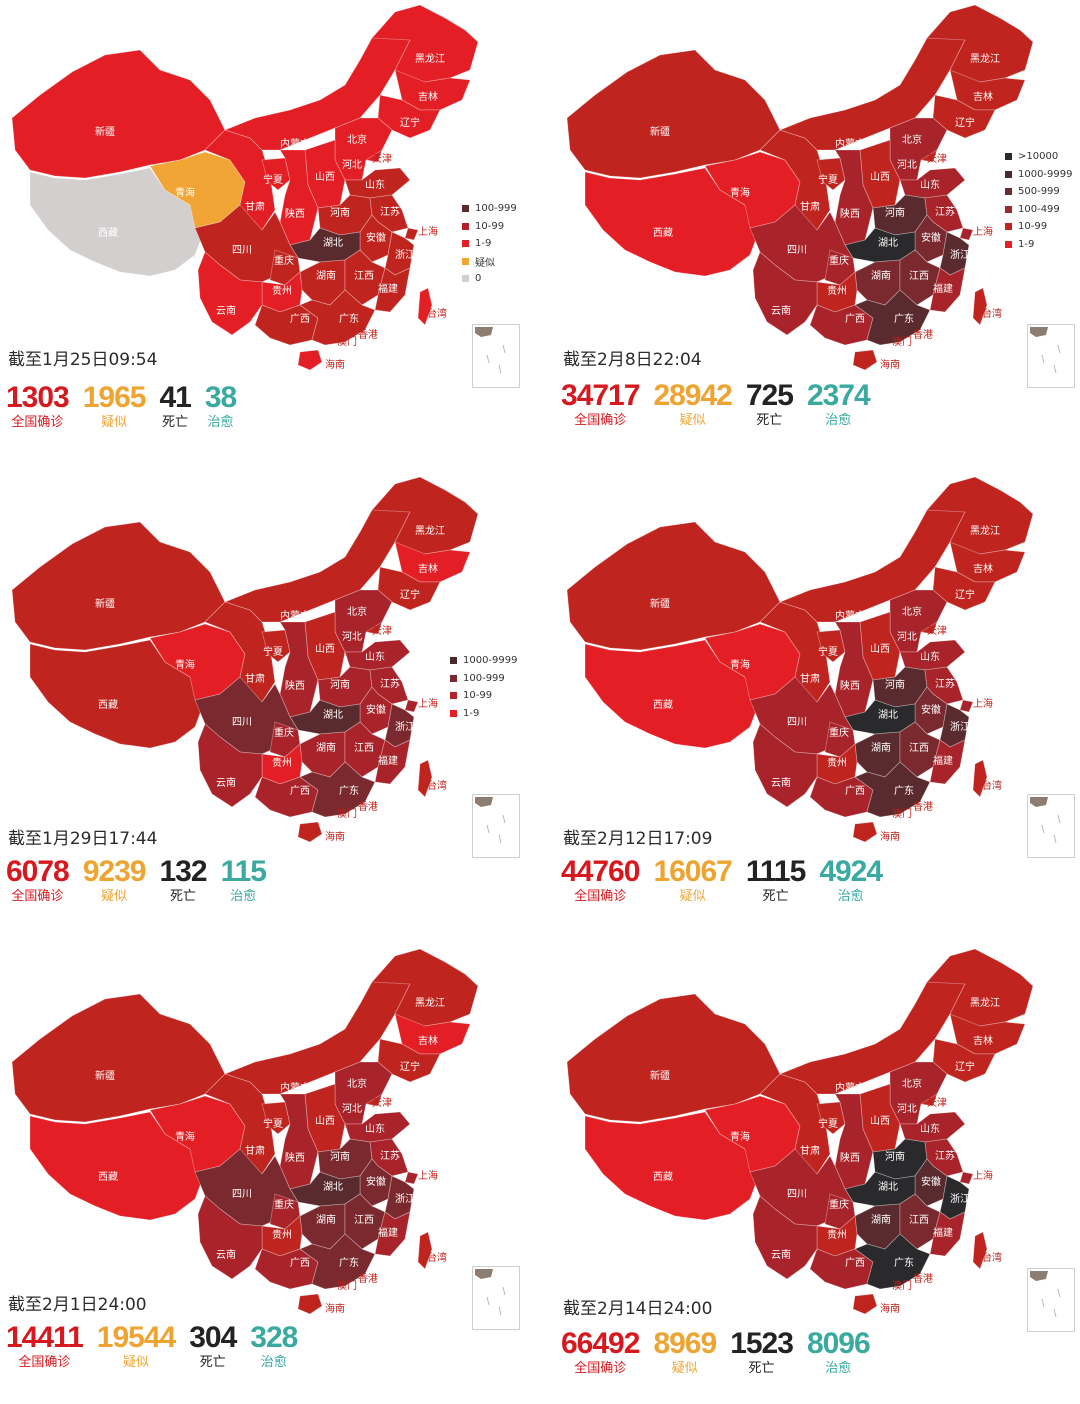 The image size is (1080, 1404). Describe the element at coordinates (943, 288) in the screenshot. I see `province-label-fujian: 福建` at that location.